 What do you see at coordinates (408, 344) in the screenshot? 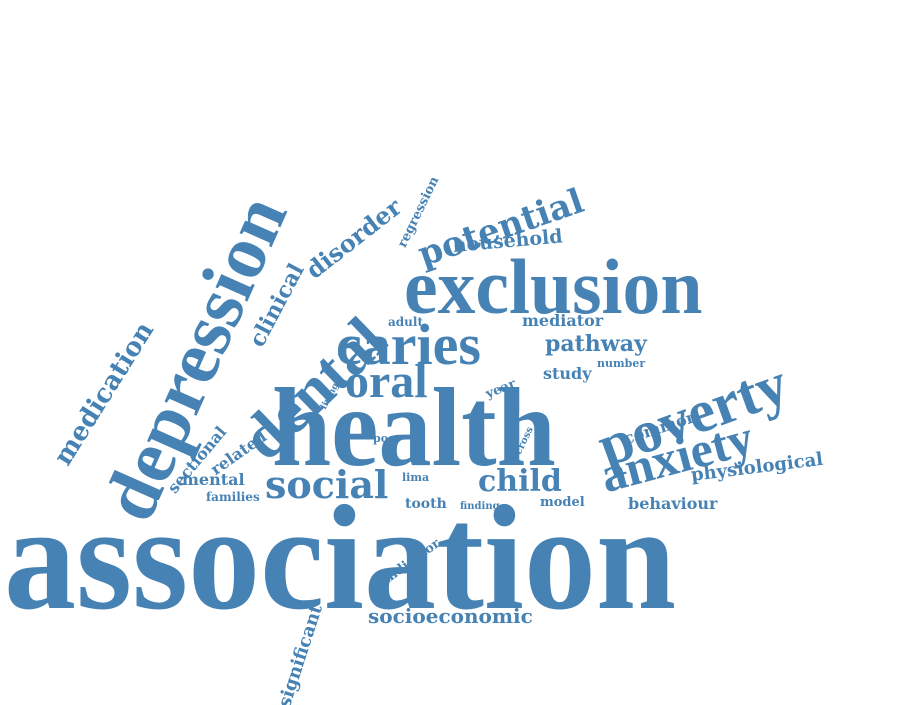
I see `word-caries: caries` at bounding box center [408, 344].